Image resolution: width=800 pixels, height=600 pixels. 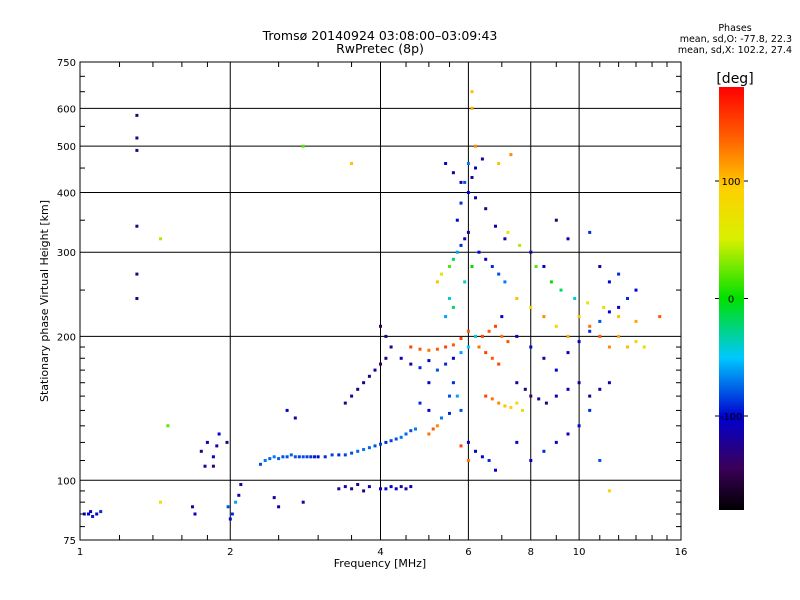 What do you see at coordinates (380, 35) in the screenshot?
I see `chart-title: Tromsø 20140924 03:08:00–03:09:43` at bounding box center [380, 35].